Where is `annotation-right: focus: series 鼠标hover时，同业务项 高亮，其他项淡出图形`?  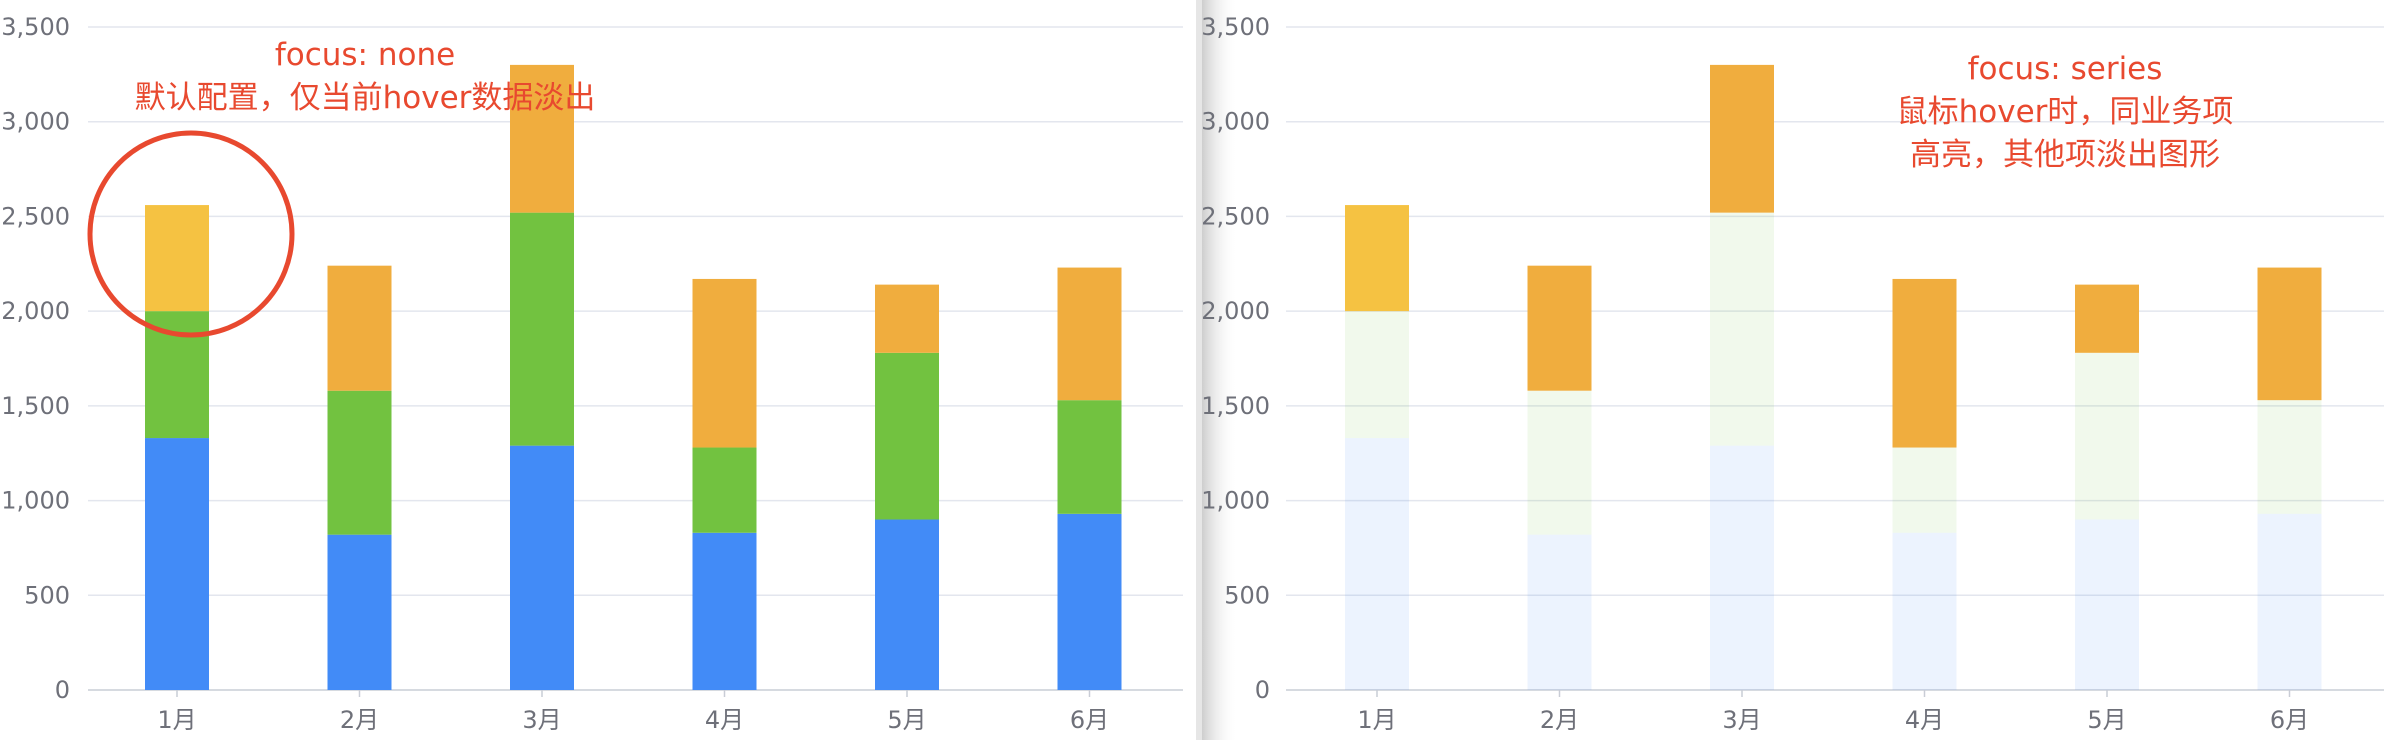
annotation-right: focus: series 鼠标hover时，同业务项 高亮，其他项淡出图形 is located at coordinates (2065, 112).